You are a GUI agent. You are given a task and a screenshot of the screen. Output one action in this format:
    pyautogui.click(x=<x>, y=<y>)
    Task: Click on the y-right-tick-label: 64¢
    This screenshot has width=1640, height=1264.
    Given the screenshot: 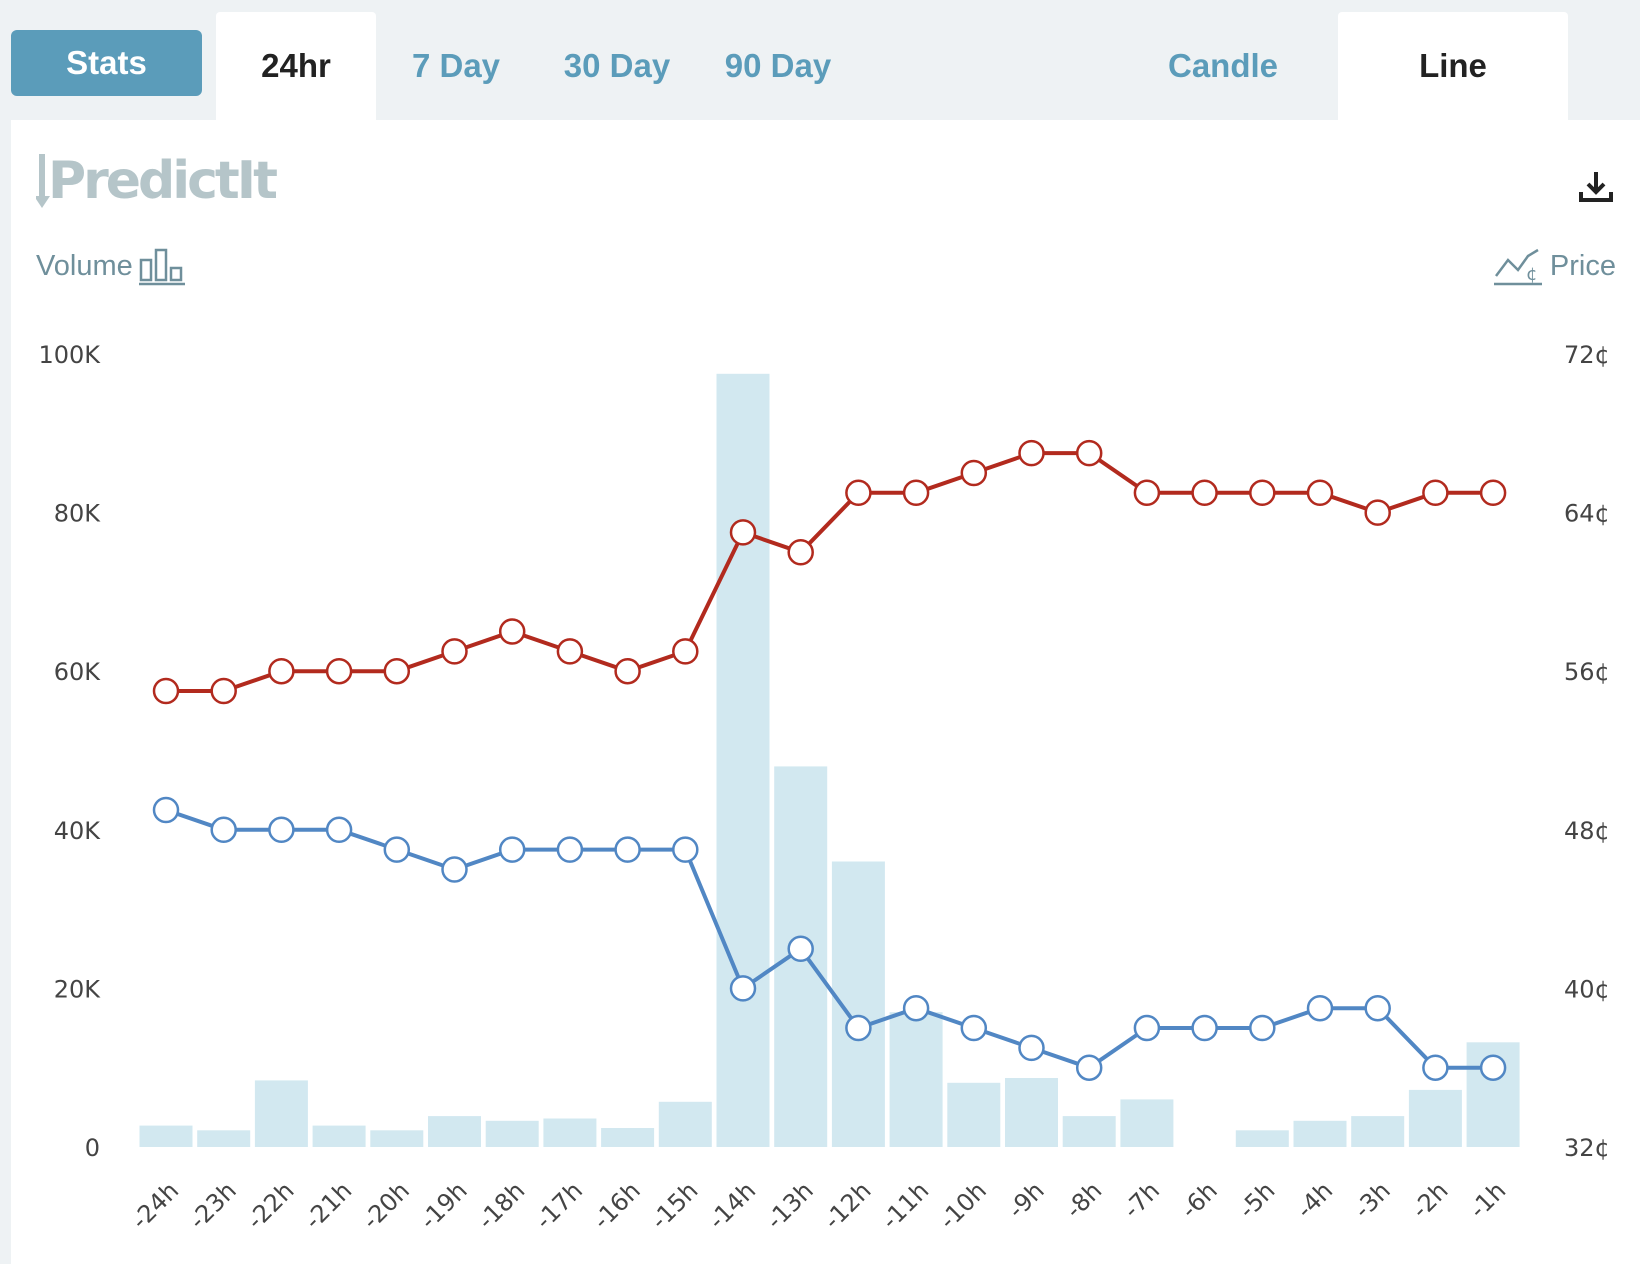 What is the action you would take?
    pyautogui.click(x=1587, y=514)
    